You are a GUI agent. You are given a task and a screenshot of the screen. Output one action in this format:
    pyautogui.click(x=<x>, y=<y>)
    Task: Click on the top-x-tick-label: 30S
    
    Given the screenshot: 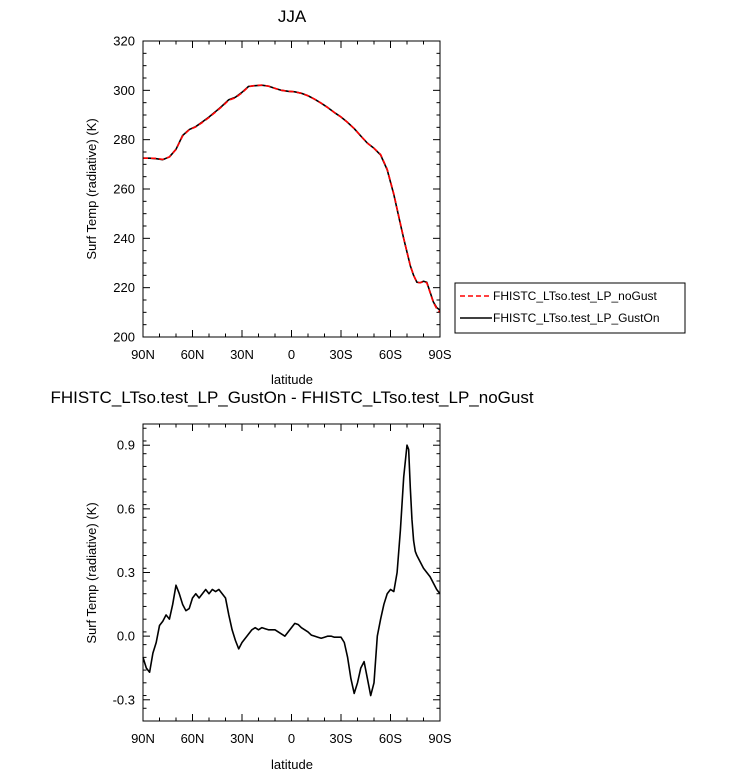 What is the action you would take?
    pyautogui.click(x=340, y=354)
    